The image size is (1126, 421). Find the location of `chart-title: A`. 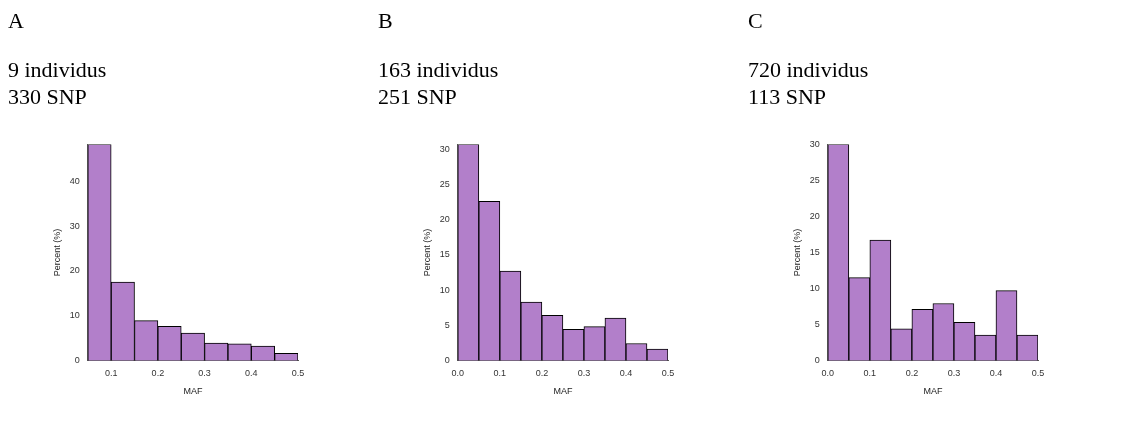

chart-title: A is located at coordinates (16, 21).